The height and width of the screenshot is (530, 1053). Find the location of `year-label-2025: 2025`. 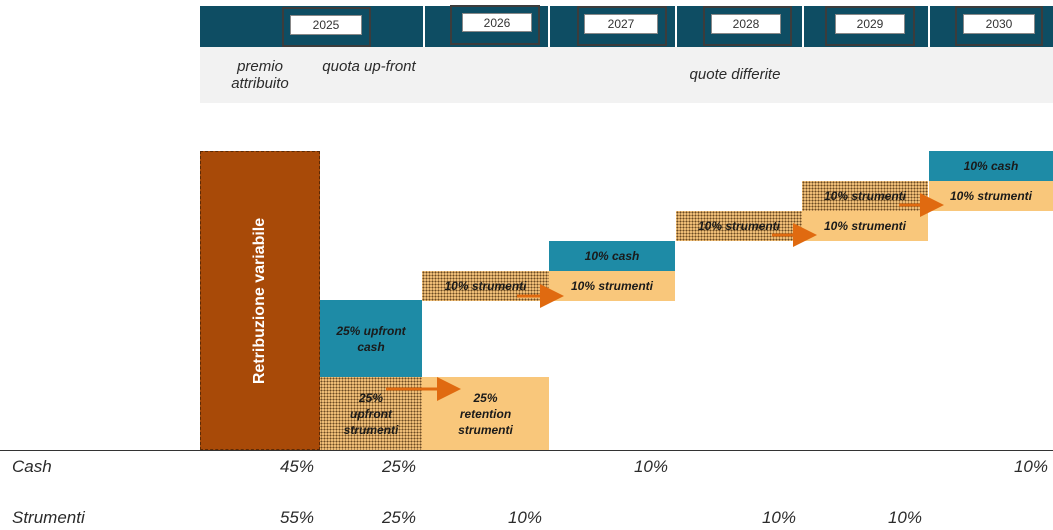

year-label-2025: 2025 is located at coordinates (326, 25).